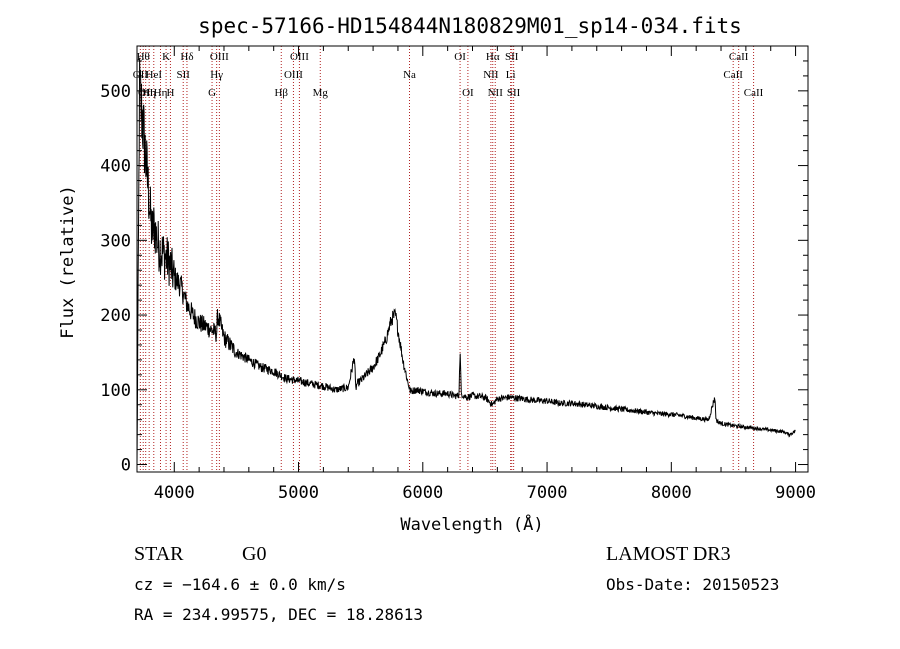 Image resolution: width=900 pixels, height=649 pixels. I want to click on ytick-label-5: 500, so click(115, 92).